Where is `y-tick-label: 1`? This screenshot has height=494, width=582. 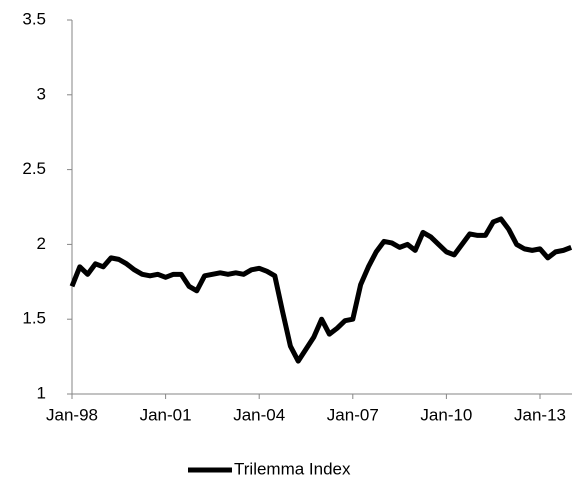
y-tick-label: 1 is located at coordinates (41, 392).